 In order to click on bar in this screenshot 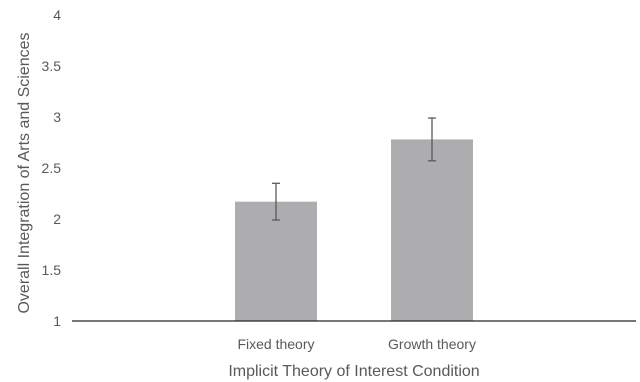, I will do `click(432, 230)`.